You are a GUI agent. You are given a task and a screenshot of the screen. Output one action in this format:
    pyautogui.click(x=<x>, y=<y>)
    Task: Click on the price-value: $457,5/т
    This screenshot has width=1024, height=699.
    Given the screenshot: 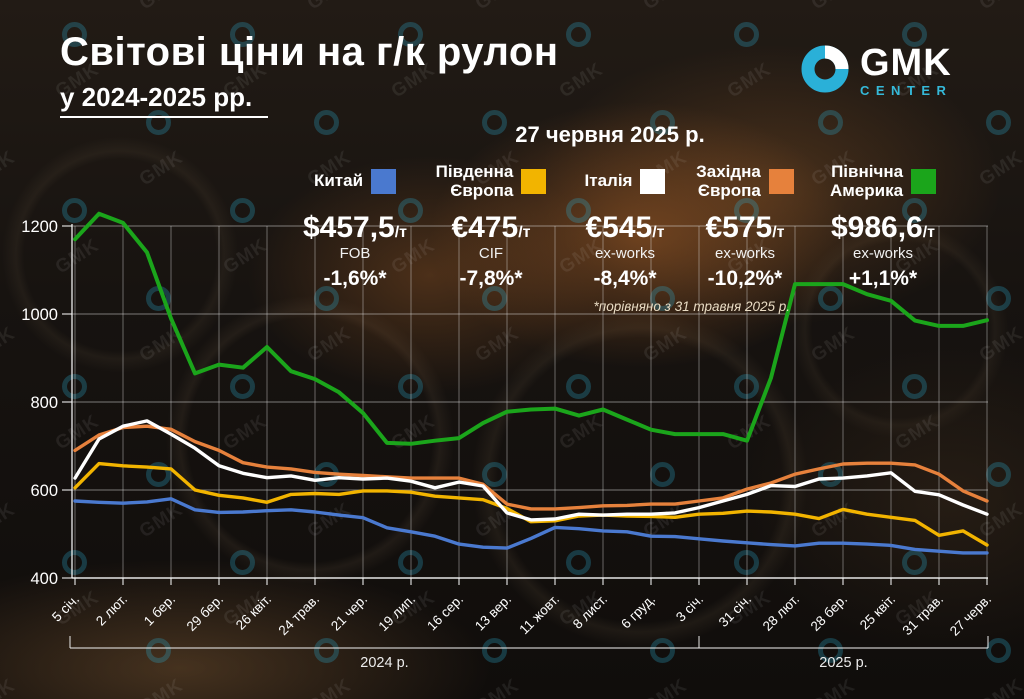 What is the action you would take?
    pyautogui.click(x=355, y=227)
    